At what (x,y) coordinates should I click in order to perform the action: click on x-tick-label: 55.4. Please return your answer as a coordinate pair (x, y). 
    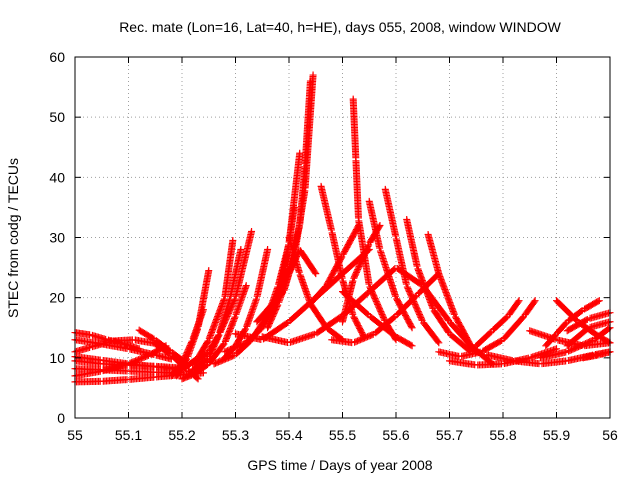
    Looking at the image, I should click on (288, 435).